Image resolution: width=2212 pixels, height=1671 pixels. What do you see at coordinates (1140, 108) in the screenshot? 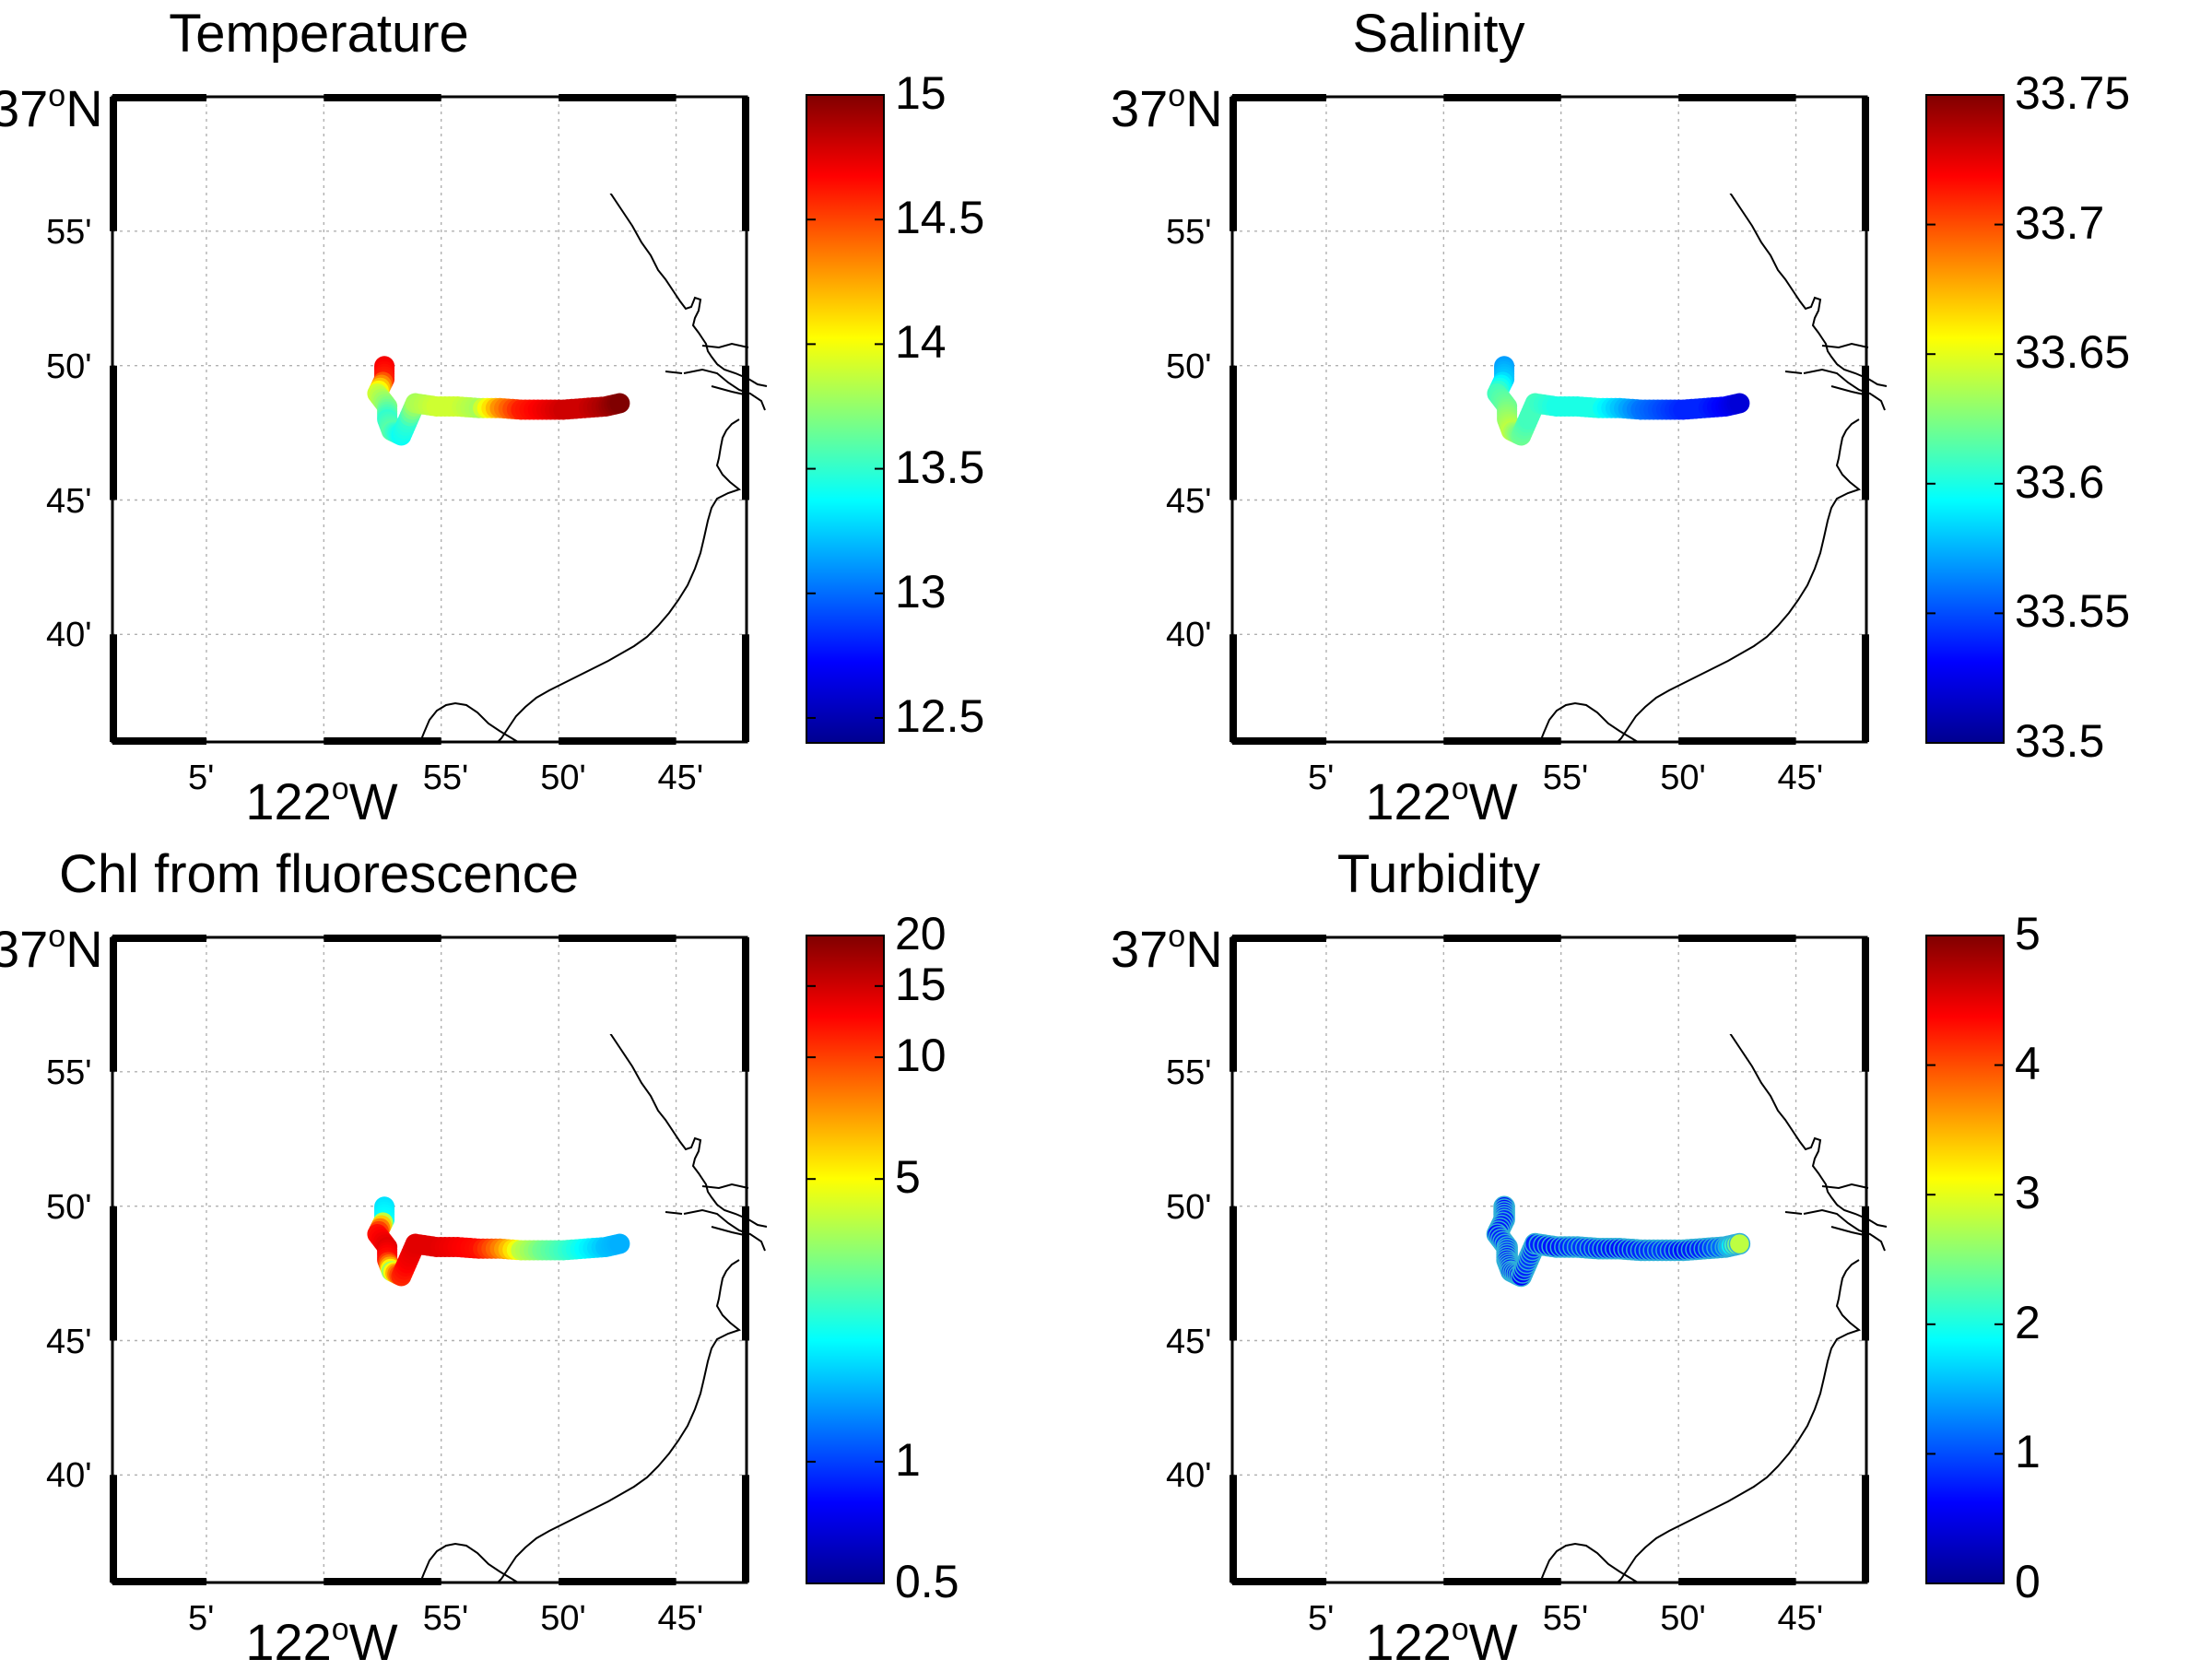
I see `lat-degree-value: 37` at bounding box center [1140, 108].